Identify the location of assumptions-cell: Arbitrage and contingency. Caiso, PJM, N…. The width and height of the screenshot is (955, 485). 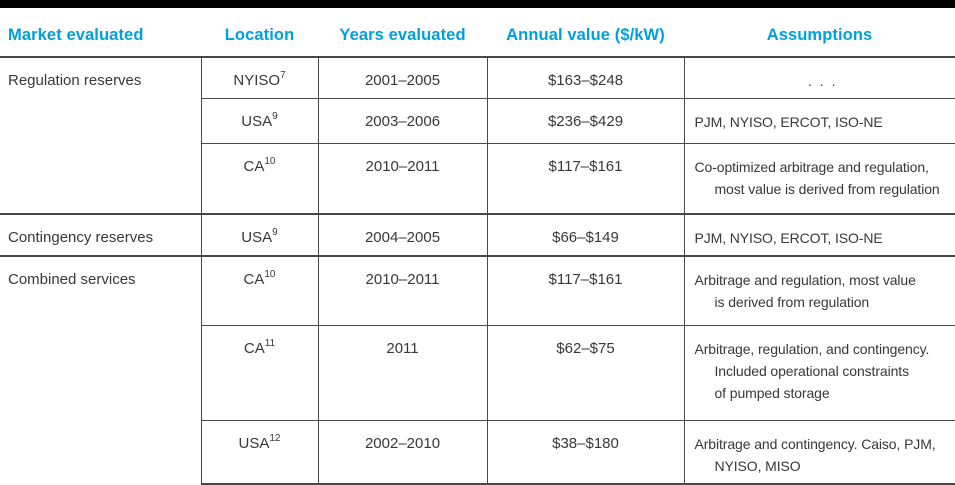
(819, 452).